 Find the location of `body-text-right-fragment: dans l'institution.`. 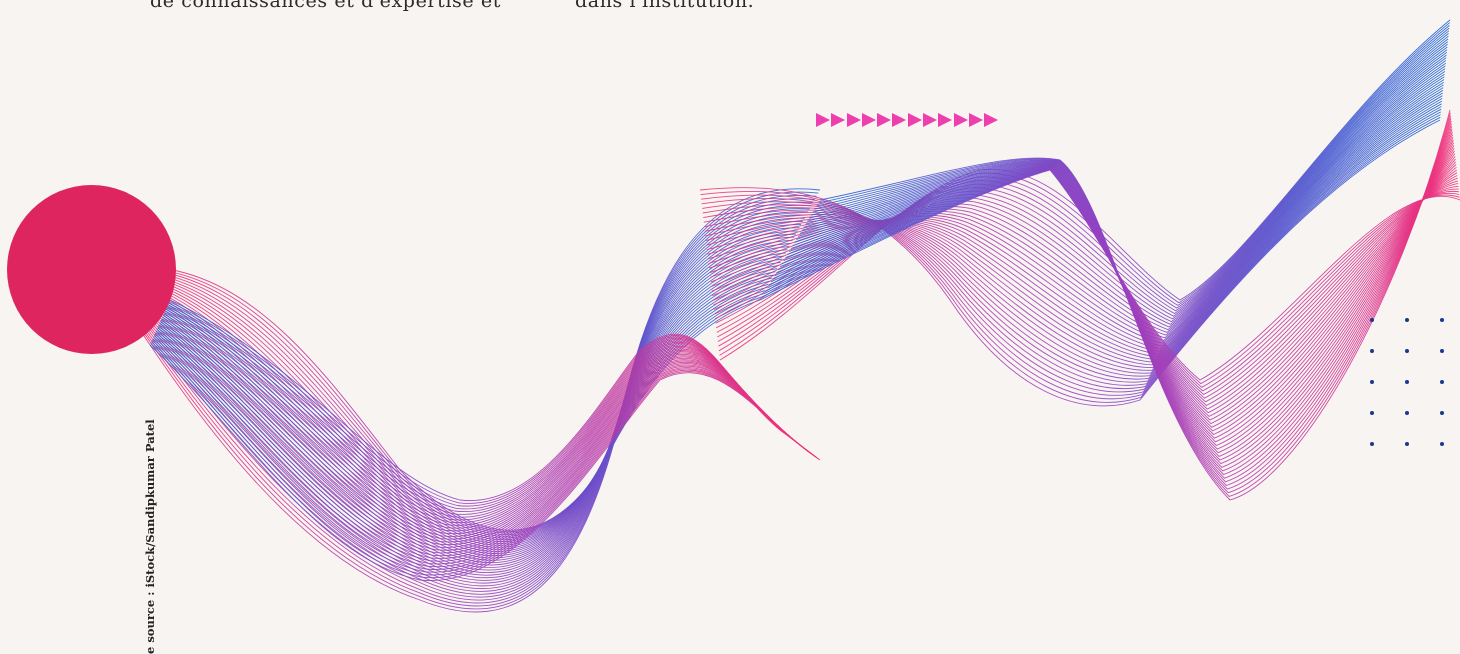

body-text-right-fragment: dans l'institution. is located at coordinates (665, 6).